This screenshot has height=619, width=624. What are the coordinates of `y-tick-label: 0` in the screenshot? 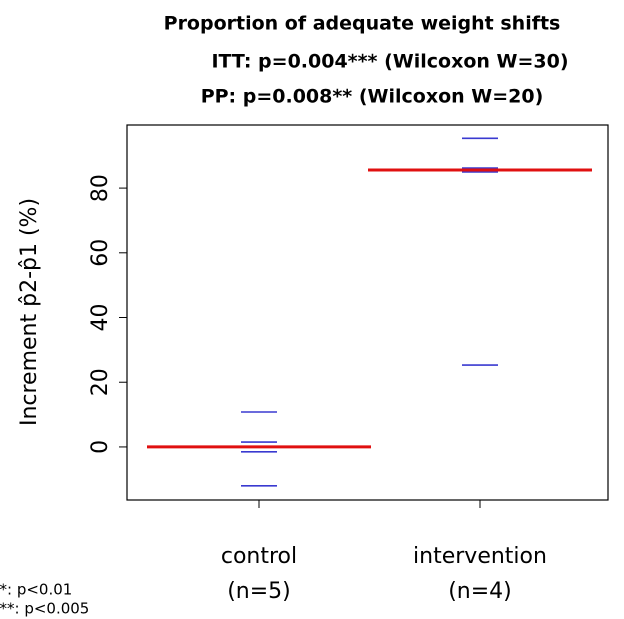 It's located at (100, 447).